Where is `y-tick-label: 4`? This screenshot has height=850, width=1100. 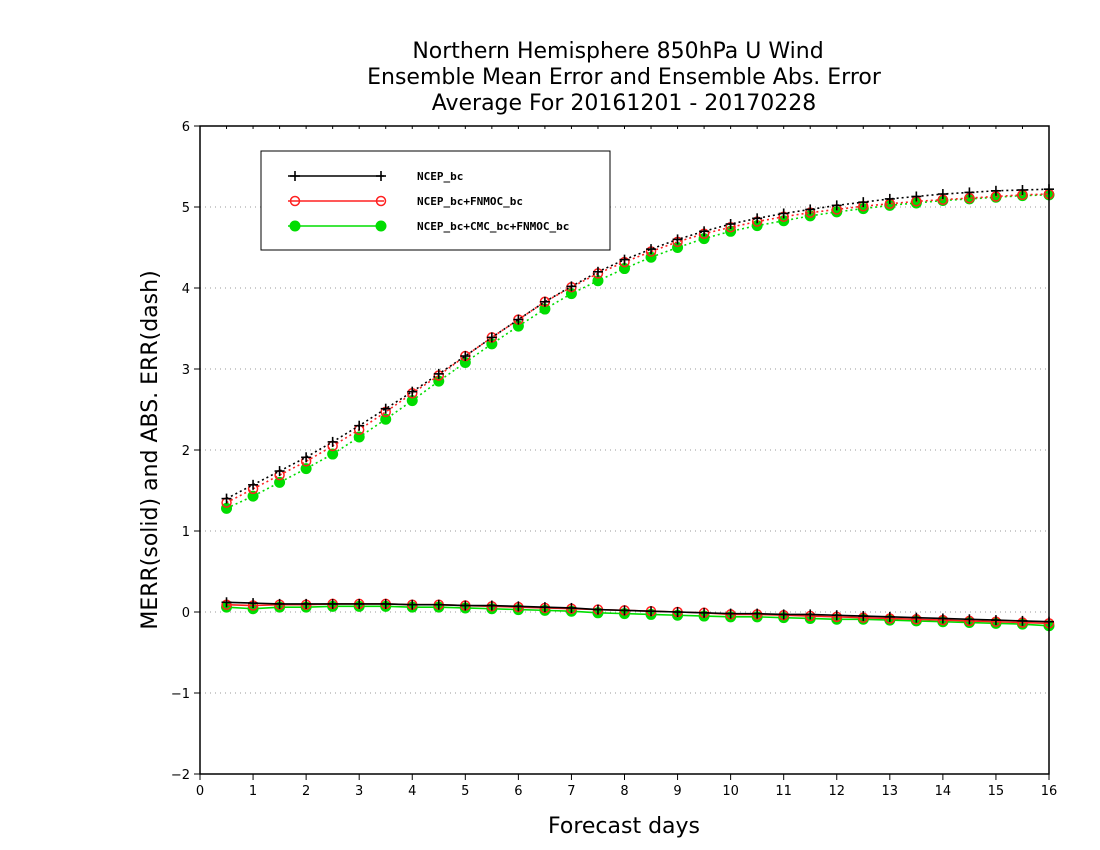
y-tick-label: 4 is located at coordinates (186, 289).